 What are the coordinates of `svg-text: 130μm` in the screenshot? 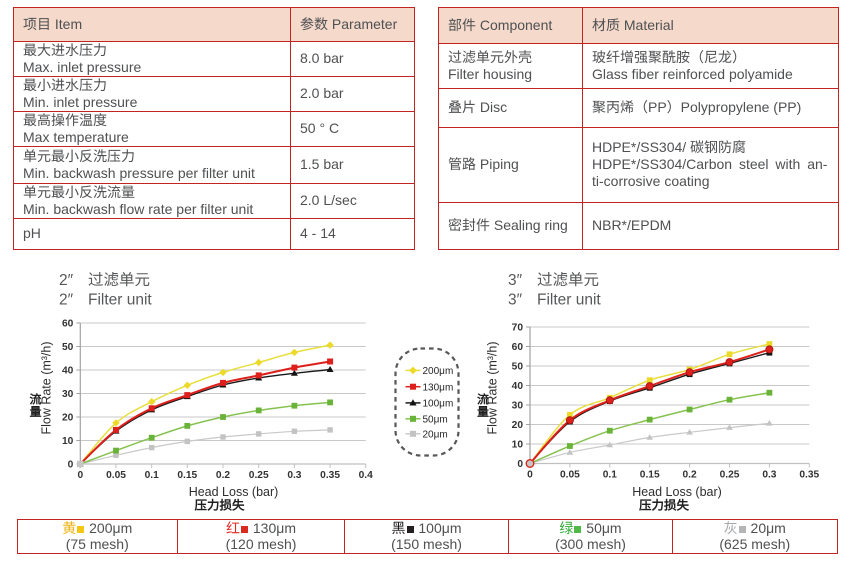 It's located at (438, 388).